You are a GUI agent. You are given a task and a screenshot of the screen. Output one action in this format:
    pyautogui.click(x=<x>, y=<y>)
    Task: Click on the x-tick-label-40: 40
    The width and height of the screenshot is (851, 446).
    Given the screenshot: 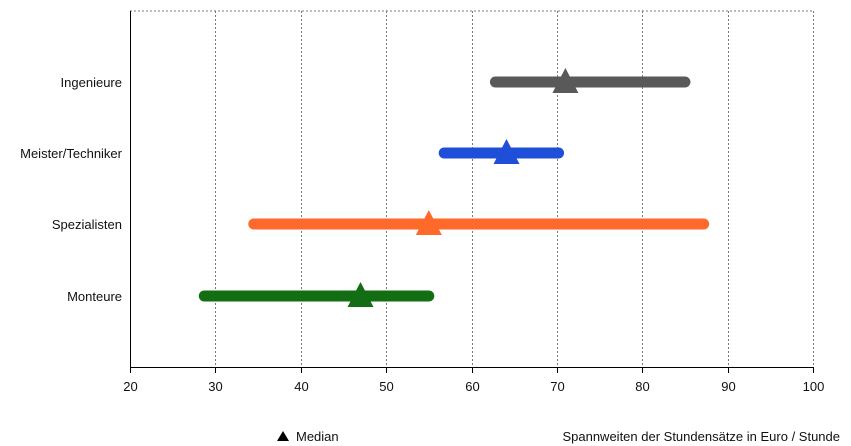 What is the action you would take?
    pyautogui.click(x=301, y=386)
    